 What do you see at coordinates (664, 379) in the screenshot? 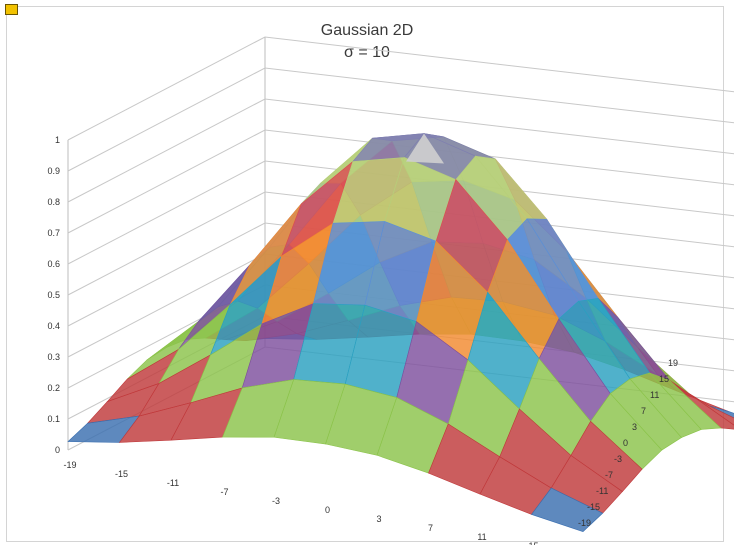
I see `y-tick-label: 15` at bounding box center [664, 379].